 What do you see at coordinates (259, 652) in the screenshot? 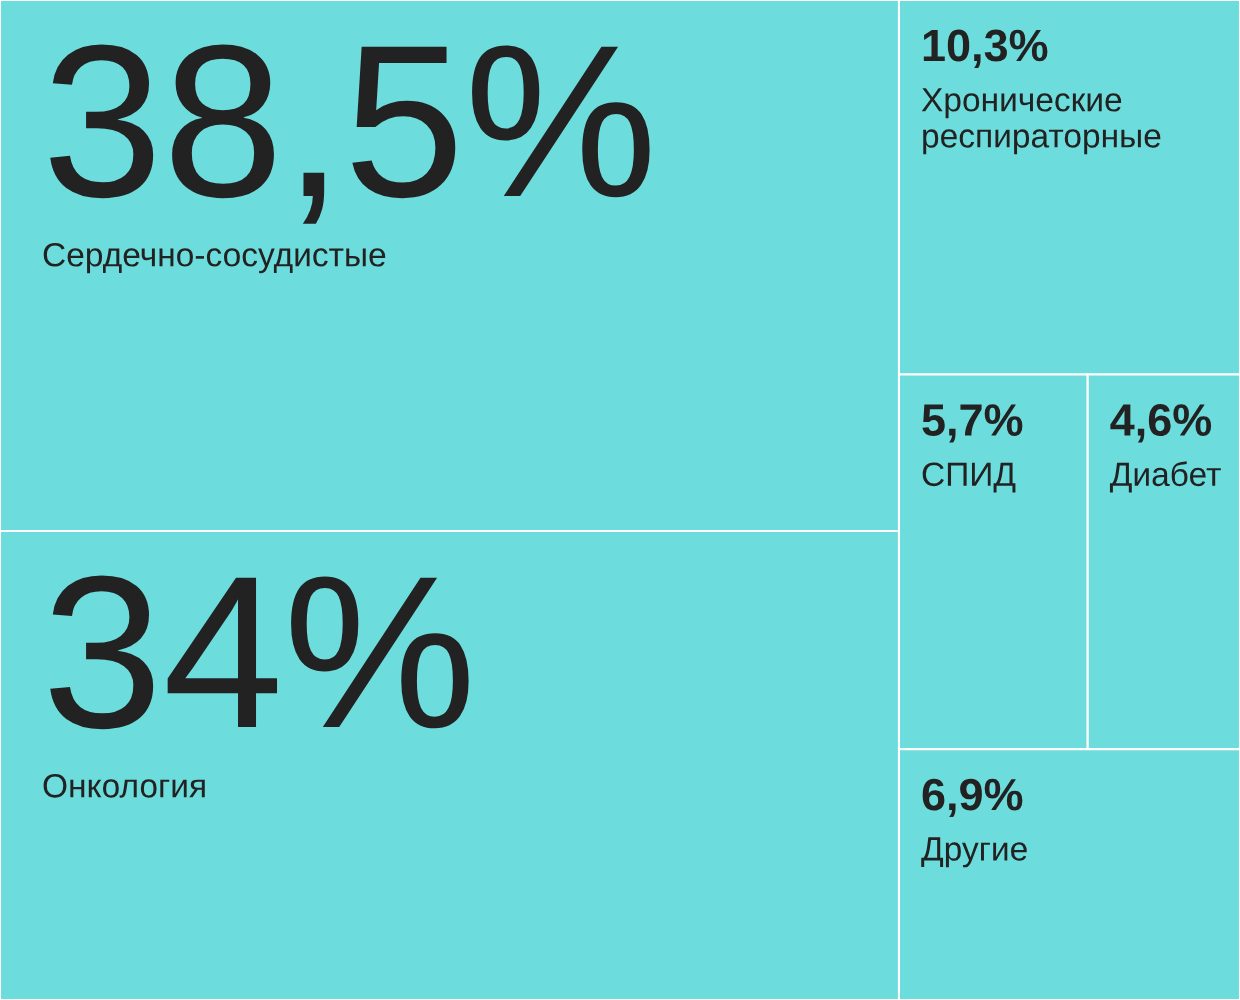
I see `data-label: 34%` at bounding box center [259, 652].